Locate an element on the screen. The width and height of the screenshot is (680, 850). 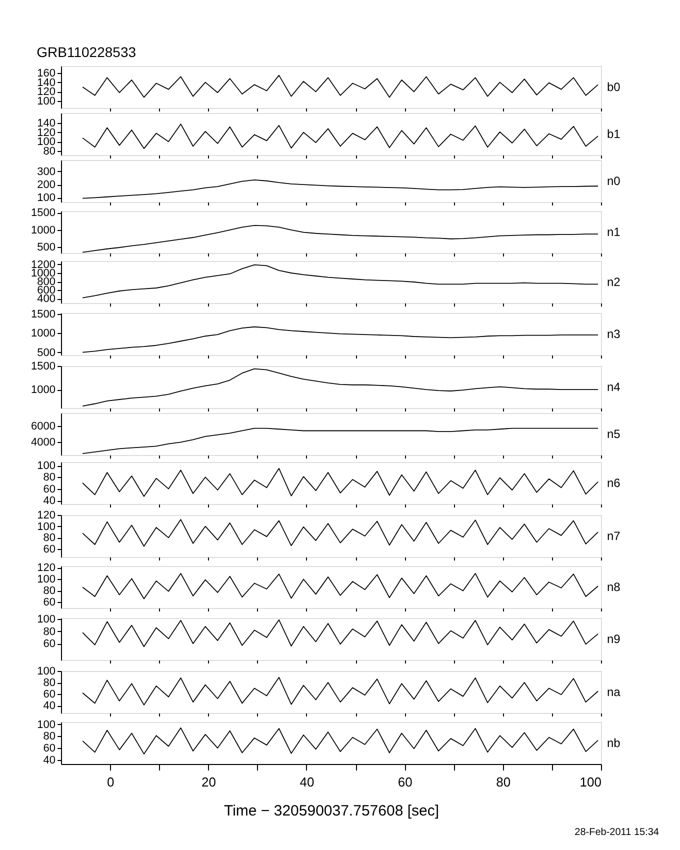
x-tick-label: 100 is located at coordinates (591, 782).